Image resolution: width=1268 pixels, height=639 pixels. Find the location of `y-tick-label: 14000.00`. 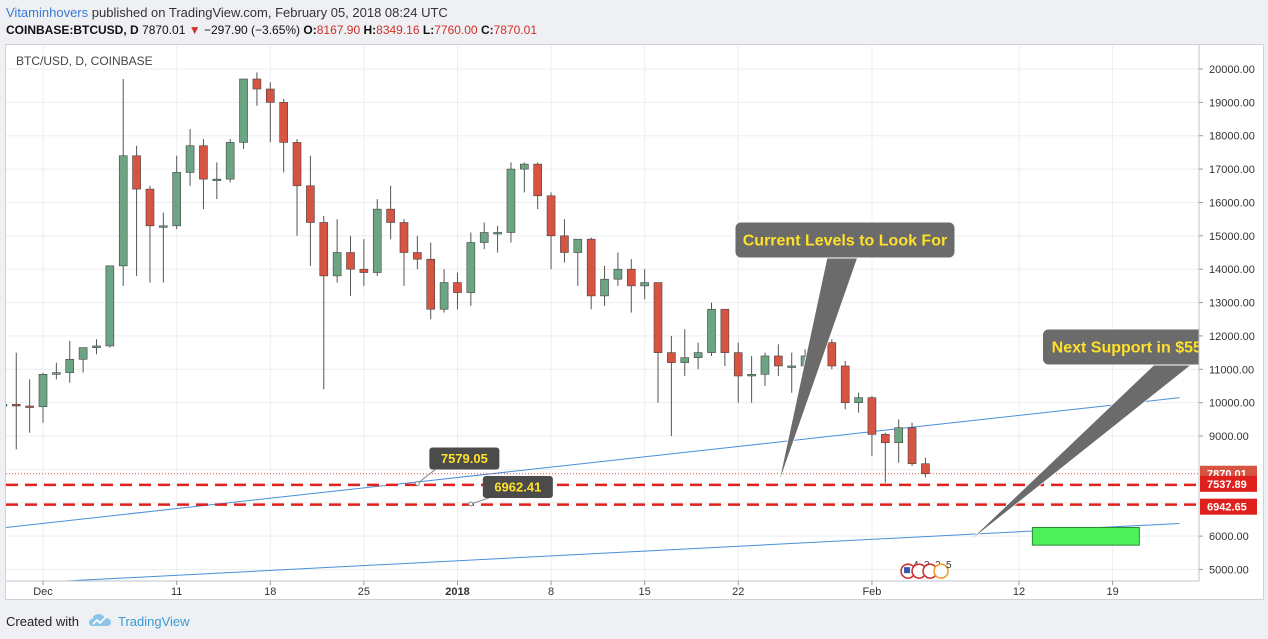

y-tick-label: 14000.00 is located at coordinates (1232, 270).